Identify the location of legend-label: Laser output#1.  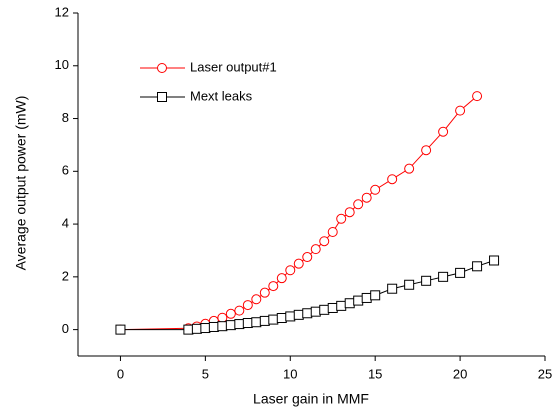
(233, 66).